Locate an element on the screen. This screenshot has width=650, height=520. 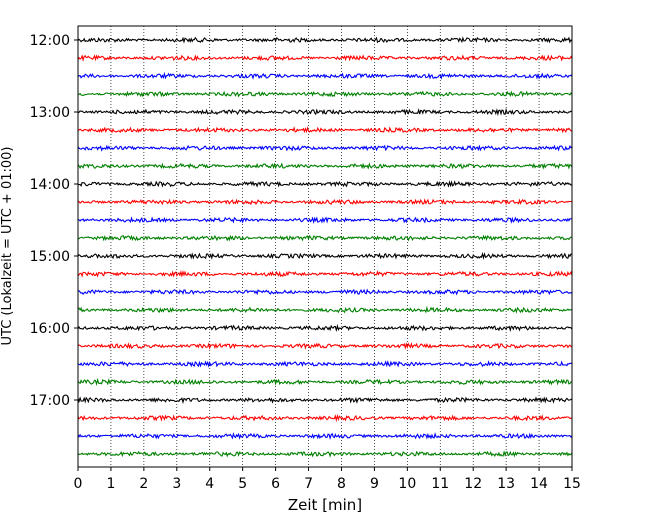
x-tick-label: 12 is located at coordinates (473, 484).